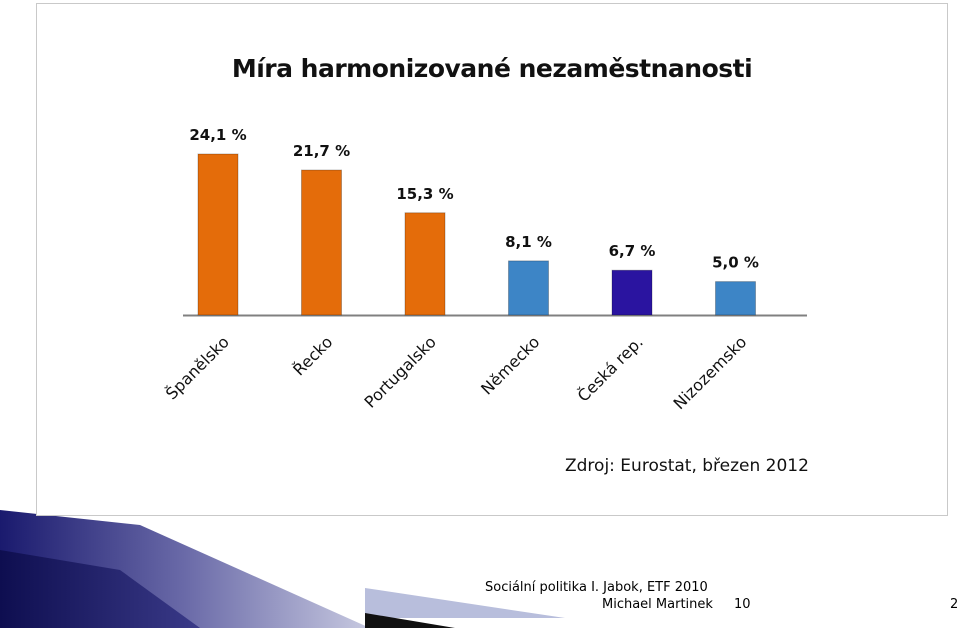 The image size is (960, 632). What do you see at coordinates (596, 587) in the screenshot?
I see `footer-course: Sociální politika I. Jabok, ETF 2010` at bounding box center [596, 587].